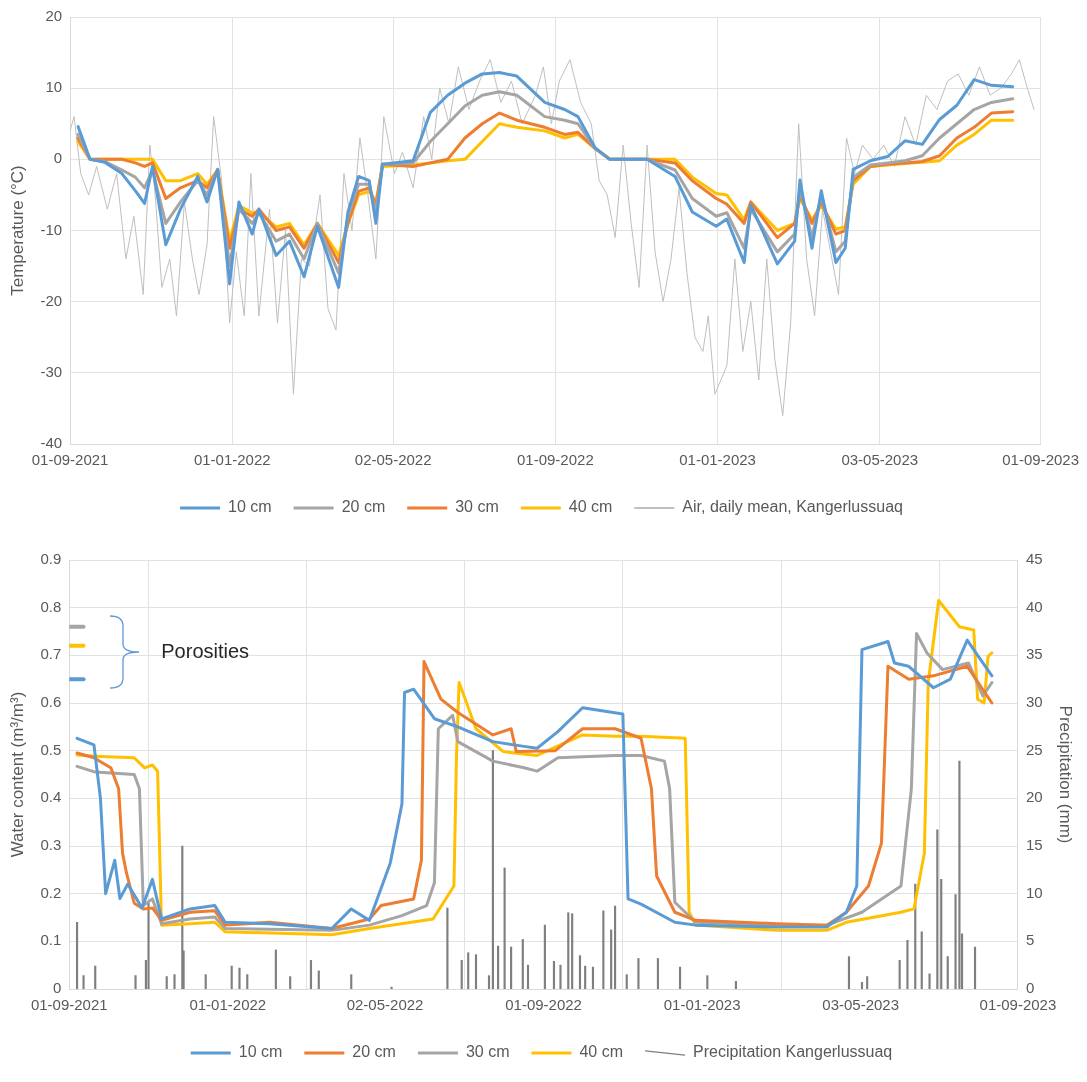 The height and width of the screenshot is (1082, 1087). I want to click on y-tick-label: 20, so click(54, 16).